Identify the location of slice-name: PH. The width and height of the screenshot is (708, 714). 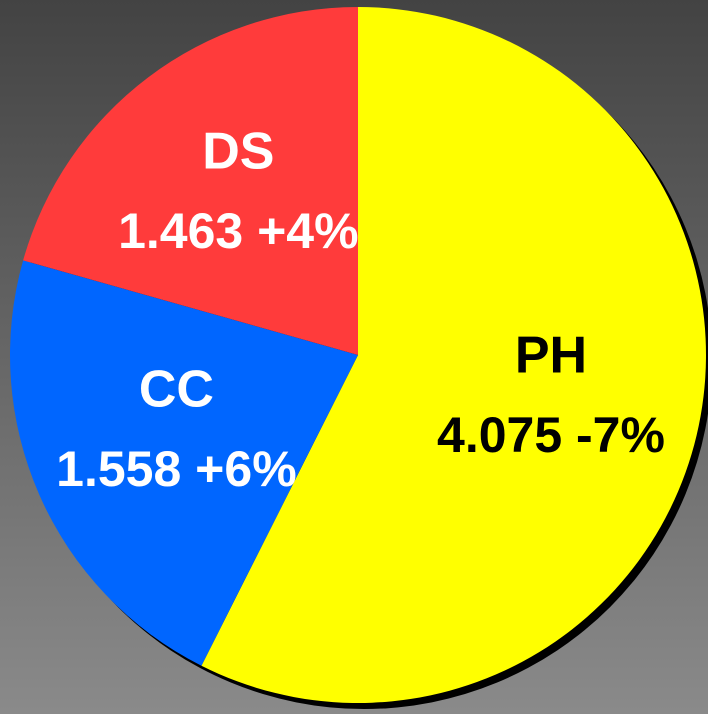
(551, 356).